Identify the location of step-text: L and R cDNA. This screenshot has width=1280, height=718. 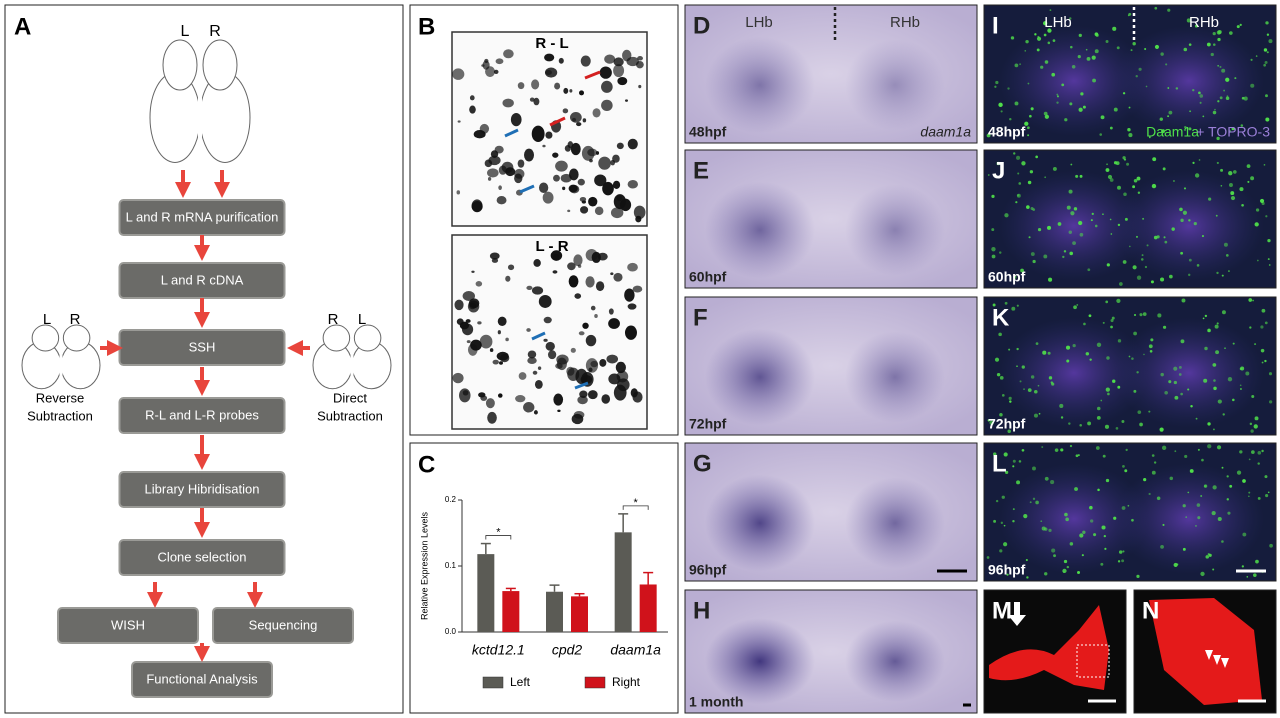
(202, 279).